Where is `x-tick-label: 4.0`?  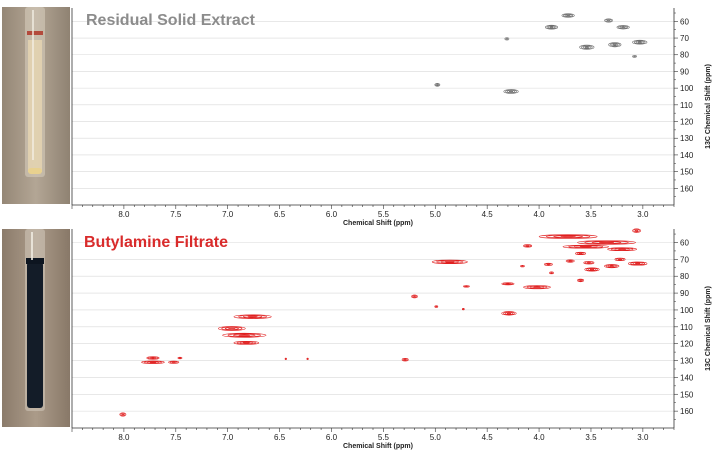
x-tick-label: 4.0 is located at coordinates (540, 437).